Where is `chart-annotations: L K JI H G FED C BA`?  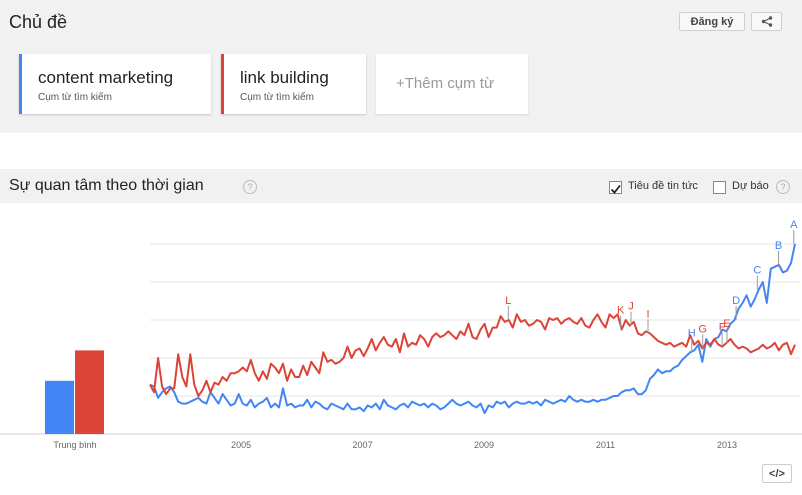
chart-annotations: L K JI H G FED C BA is located at coordinates (651, 286).